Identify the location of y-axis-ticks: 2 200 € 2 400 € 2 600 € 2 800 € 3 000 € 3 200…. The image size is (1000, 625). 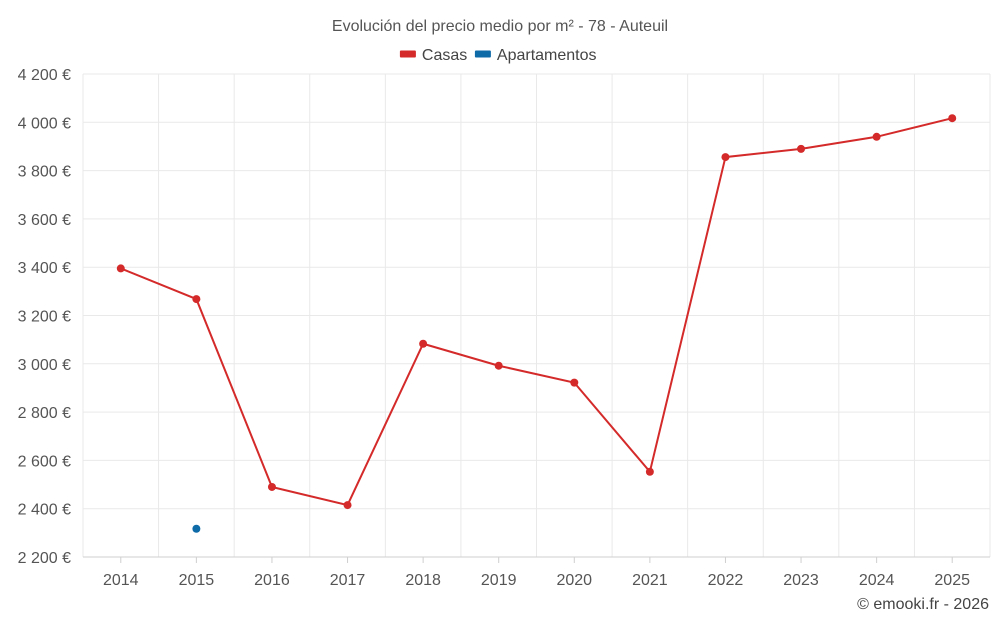
(44, 317).